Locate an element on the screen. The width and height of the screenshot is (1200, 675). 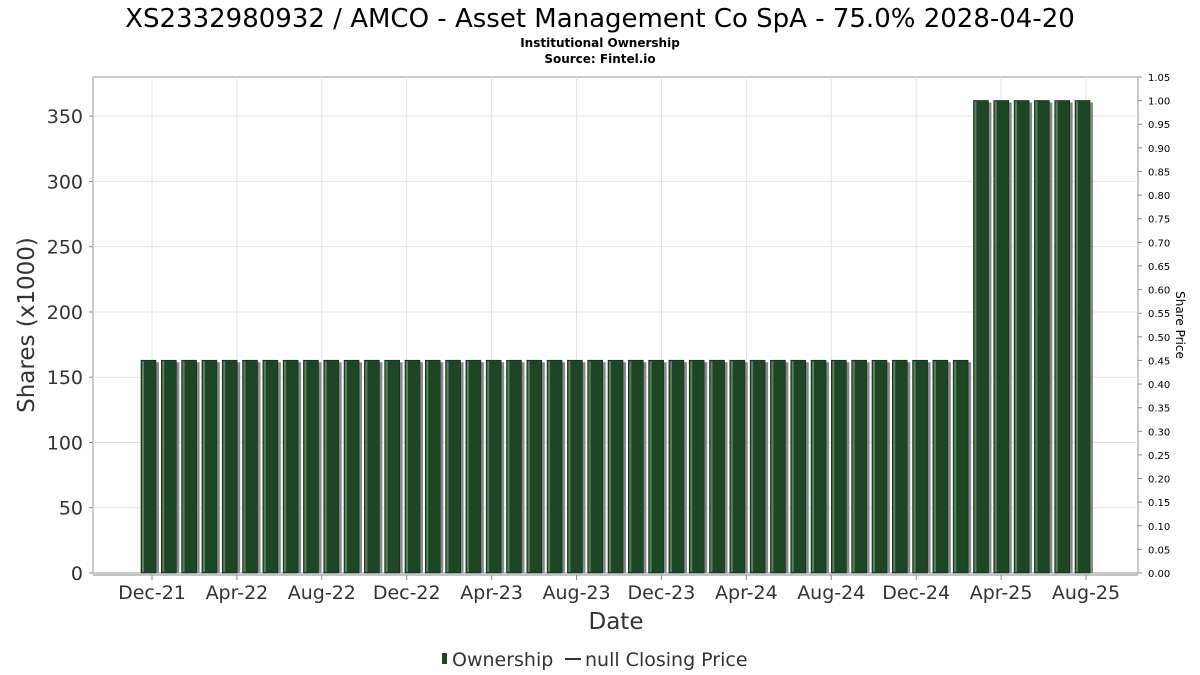
legend: Ownership null Closing Price is located at coordinates (595, 660).